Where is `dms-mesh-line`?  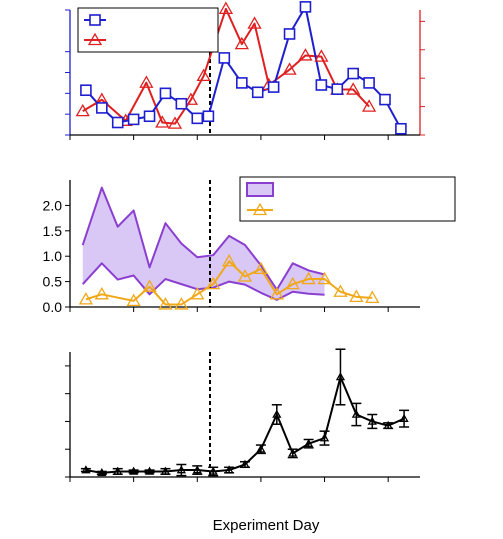
dms-mesh-line is located at coordinates (245, 425).